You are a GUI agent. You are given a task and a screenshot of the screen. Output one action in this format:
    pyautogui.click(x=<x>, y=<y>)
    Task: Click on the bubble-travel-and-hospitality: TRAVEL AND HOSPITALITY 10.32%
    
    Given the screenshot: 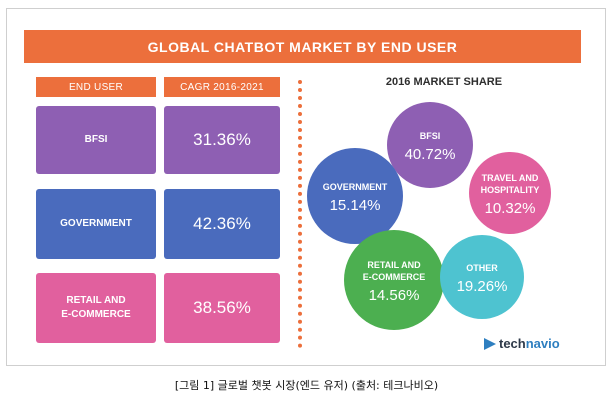 What is the action you would take?
    pyautogui.click(x=510, y=193)
    